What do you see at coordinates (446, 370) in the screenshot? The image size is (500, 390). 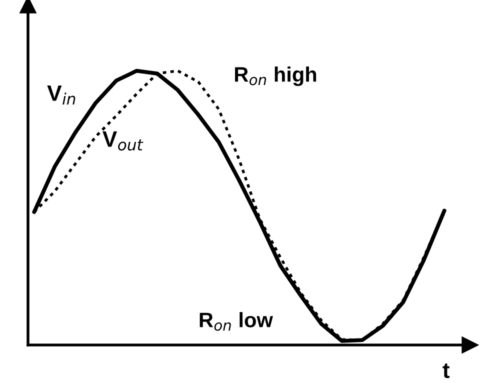 I see `x-axis-title: t` at bounding box center [446, 370].